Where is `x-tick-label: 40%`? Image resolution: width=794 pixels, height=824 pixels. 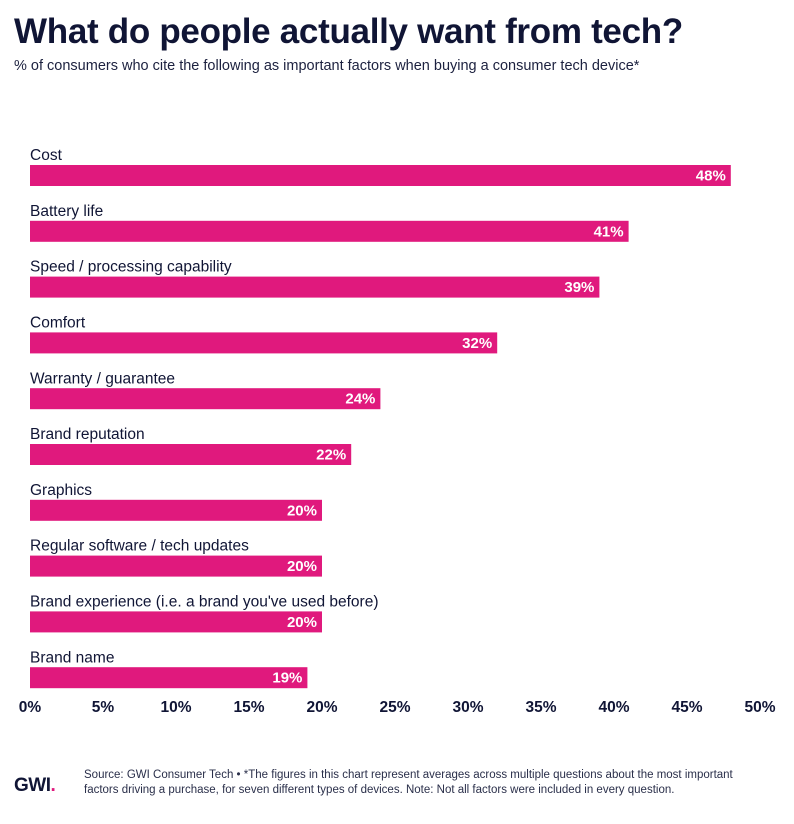
x-tick-label: 40% is located at coordinates (613, 707).